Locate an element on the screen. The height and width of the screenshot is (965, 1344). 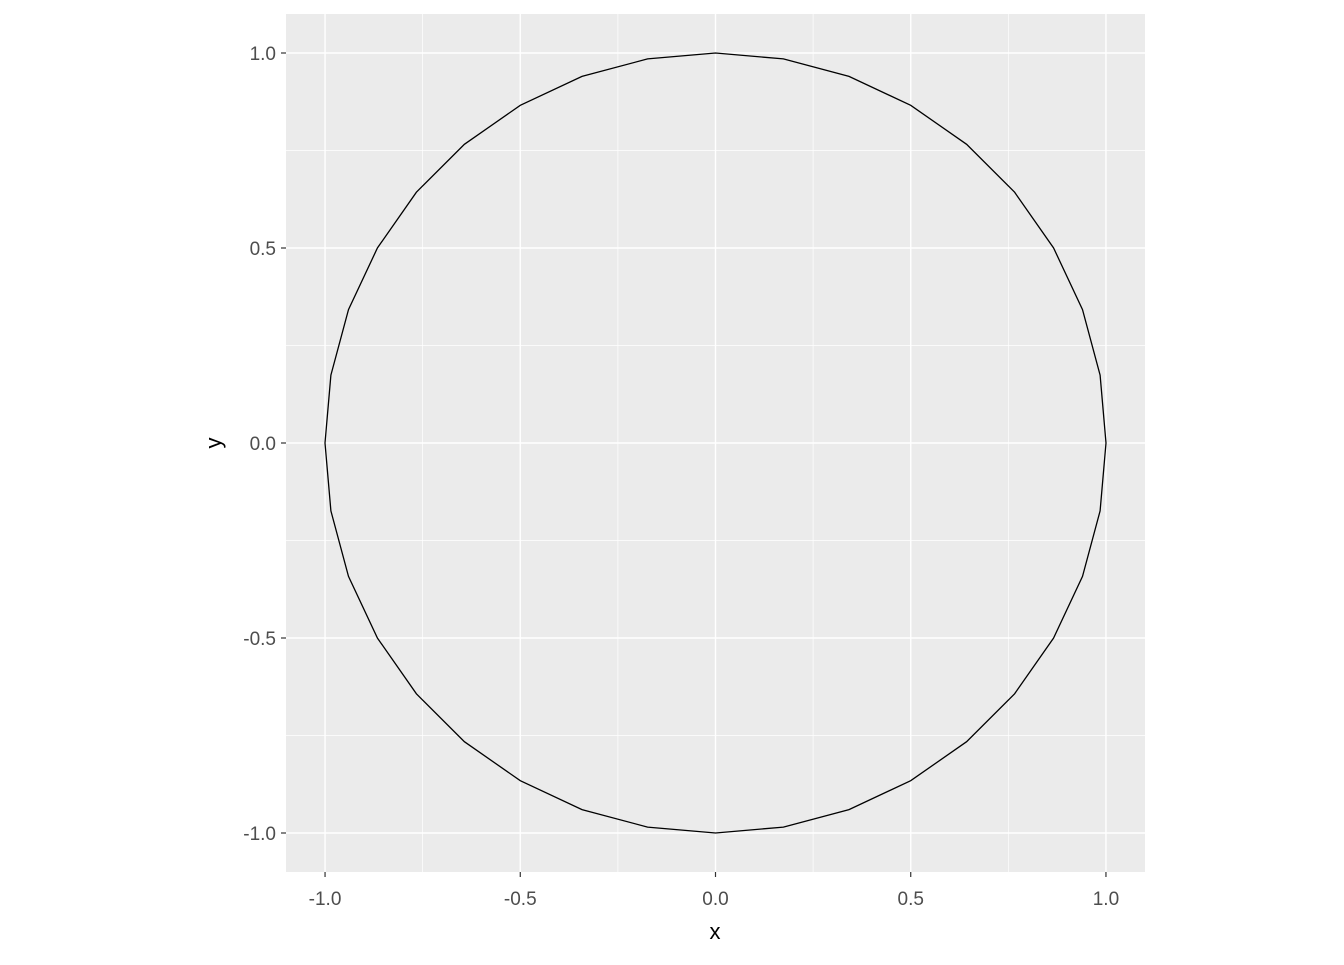
x-tick-label: -0.5 is located at coordinates (520, 899).